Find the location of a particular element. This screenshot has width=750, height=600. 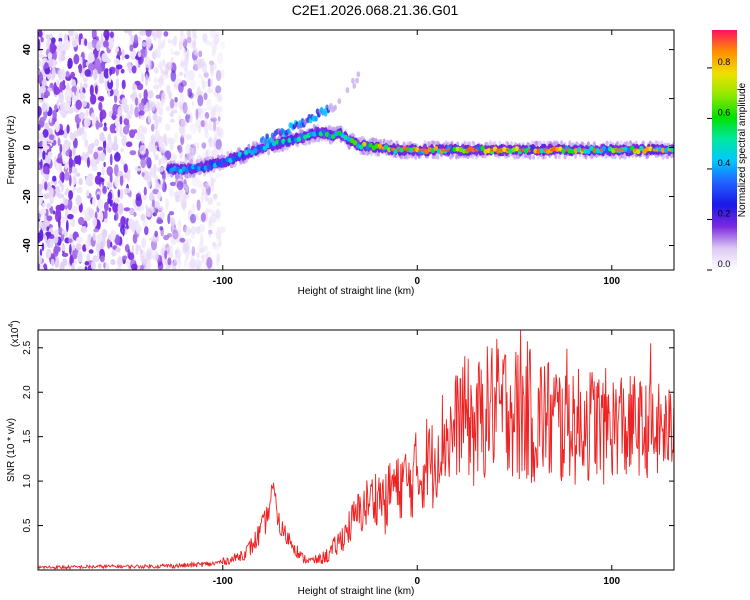

snr-ytick-label: 1.0 is located at coordinates (27, 481).